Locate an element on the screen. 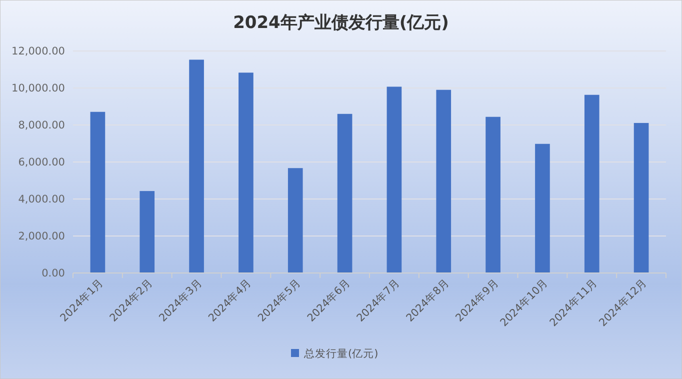 This screenshot has width=682, height=379. y-tick-label: 10,000.00 is located at coordinates (38, 88).